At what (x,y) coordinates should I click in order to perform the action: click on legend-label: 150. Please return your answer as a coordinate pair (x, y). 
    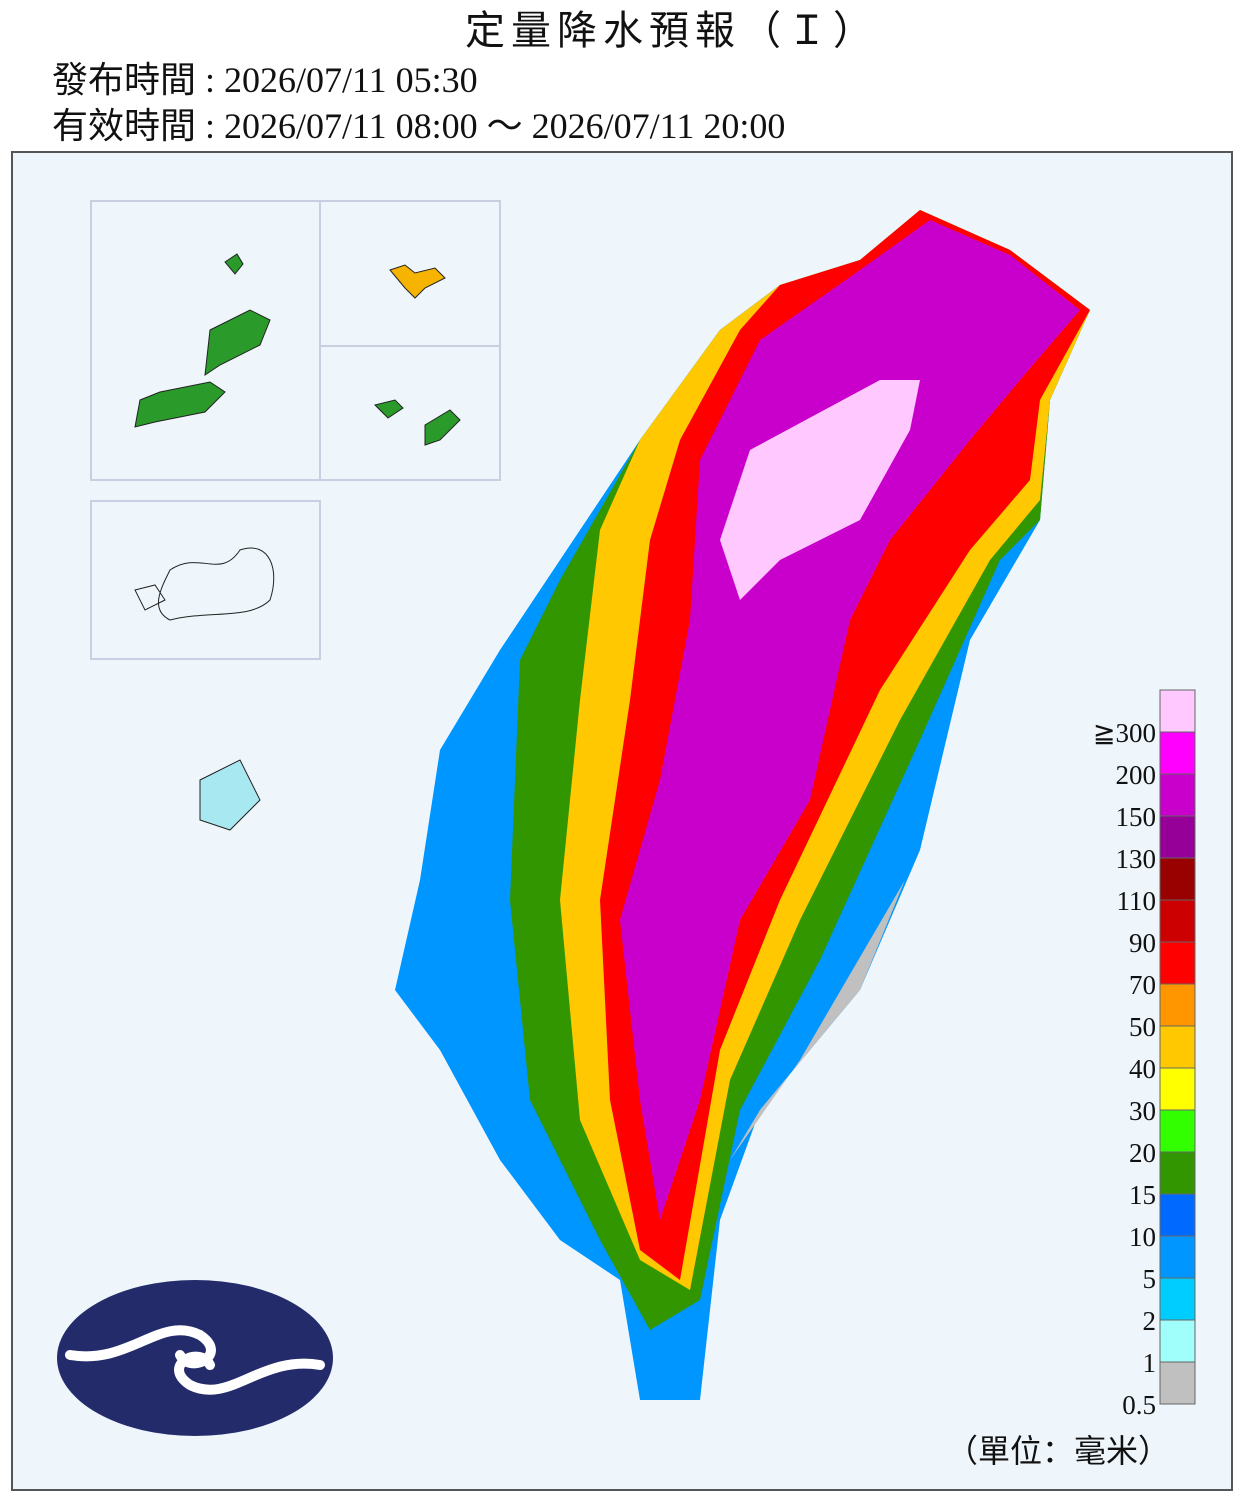
    Looking at the image, I should click on (1136, 817).